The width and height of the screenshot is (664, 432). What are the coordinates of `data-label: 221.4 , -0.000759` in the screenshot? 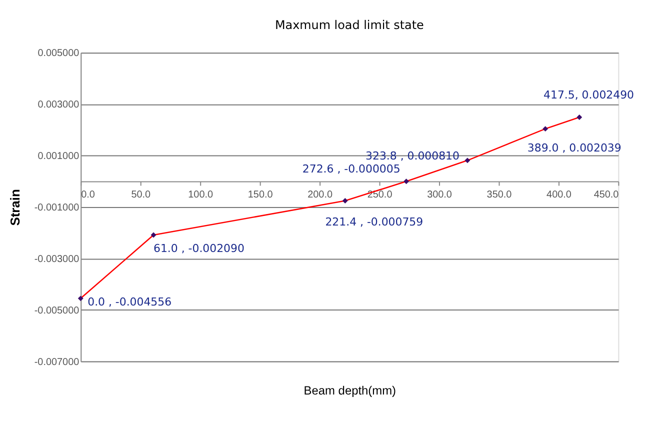 It's located at (374, 222).